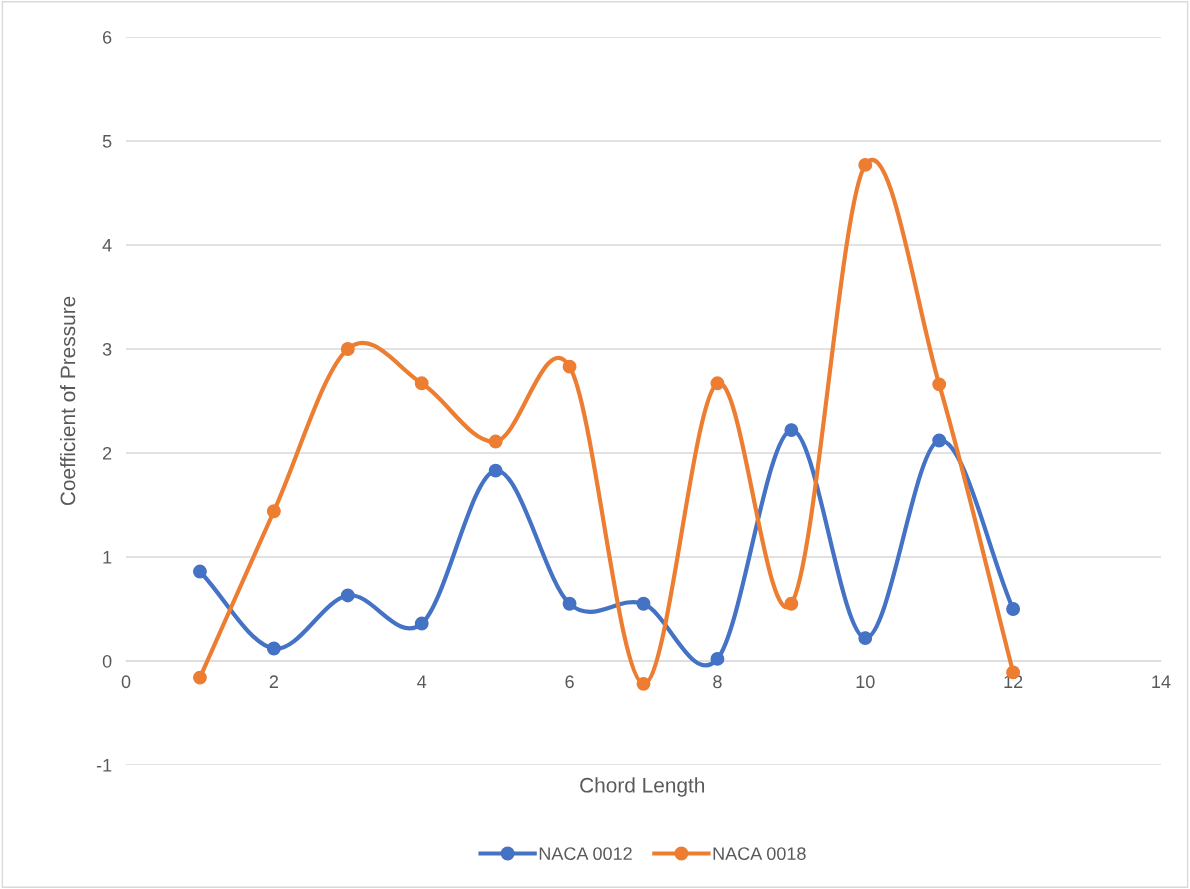 The height and width of the screenshot is (889, 1190). I want to click on x-tick-label: 6, so click(569, 682).